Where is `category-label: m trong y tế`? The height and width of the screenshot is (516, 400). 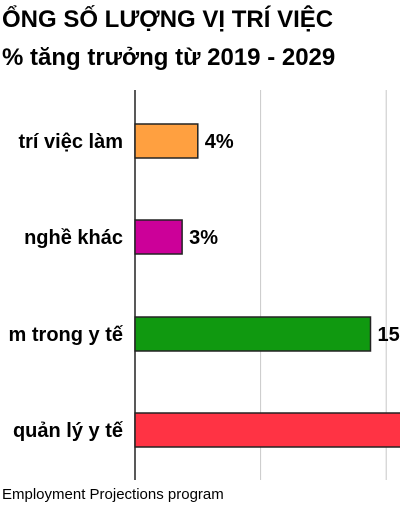
category-label: m trong y tế is located at coordinates (66, 335).